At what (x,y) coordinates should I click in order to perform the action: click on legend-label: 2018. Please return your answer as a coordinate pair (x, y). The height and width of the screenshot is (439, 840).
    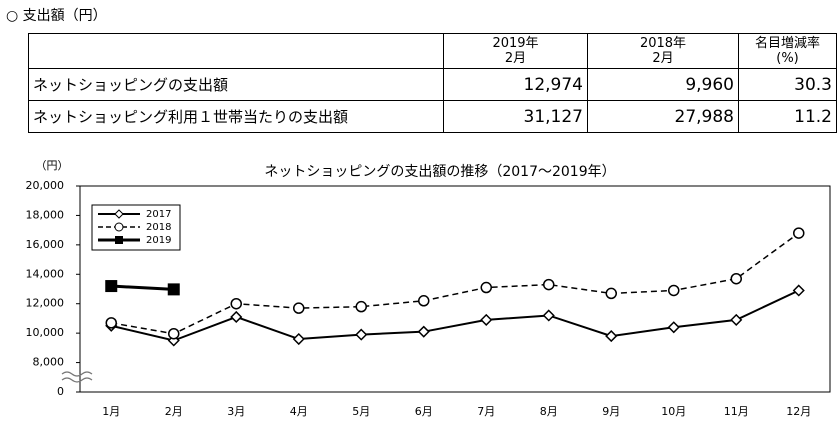
    Looking at the image, I should click on (158, 227).